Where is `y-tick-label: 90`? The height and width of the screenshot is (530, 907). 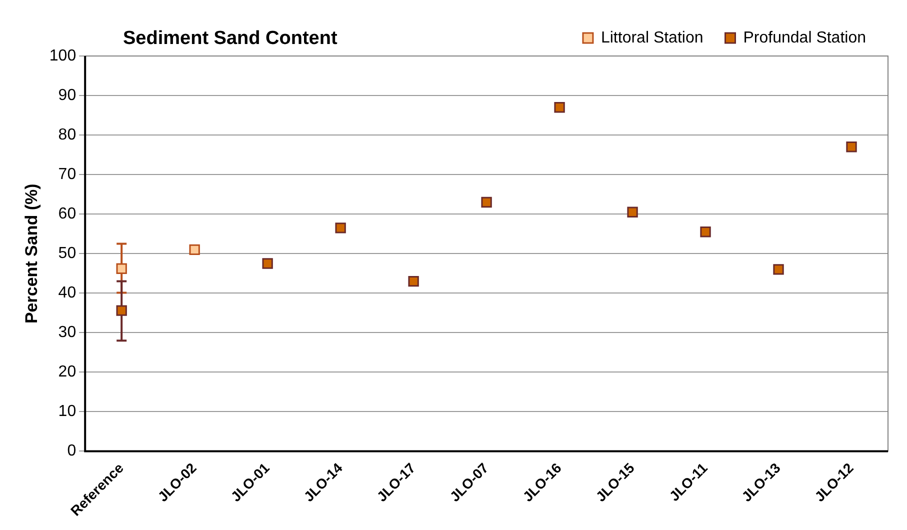 y-tick-label: 90 is located at coordinates (67, 95).